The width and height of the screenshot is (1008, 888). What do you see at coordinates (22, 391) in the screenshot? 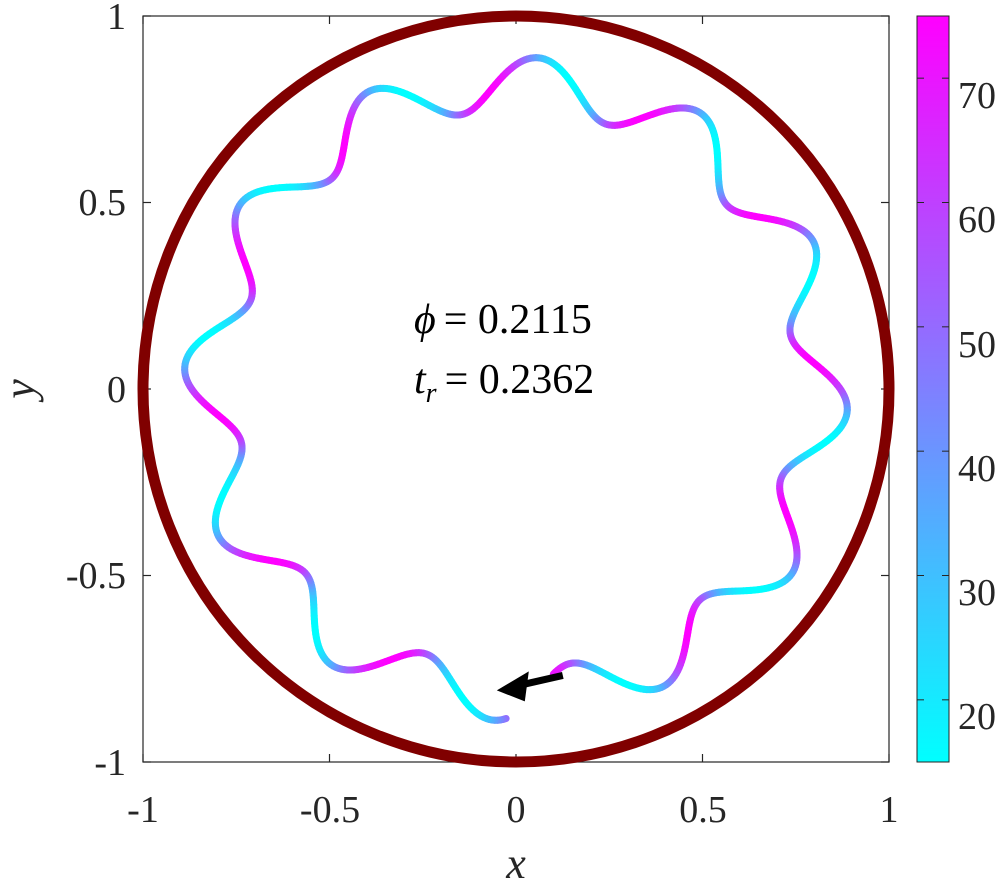
I see `y-axis-label: y` at bounding box center [22, 391].